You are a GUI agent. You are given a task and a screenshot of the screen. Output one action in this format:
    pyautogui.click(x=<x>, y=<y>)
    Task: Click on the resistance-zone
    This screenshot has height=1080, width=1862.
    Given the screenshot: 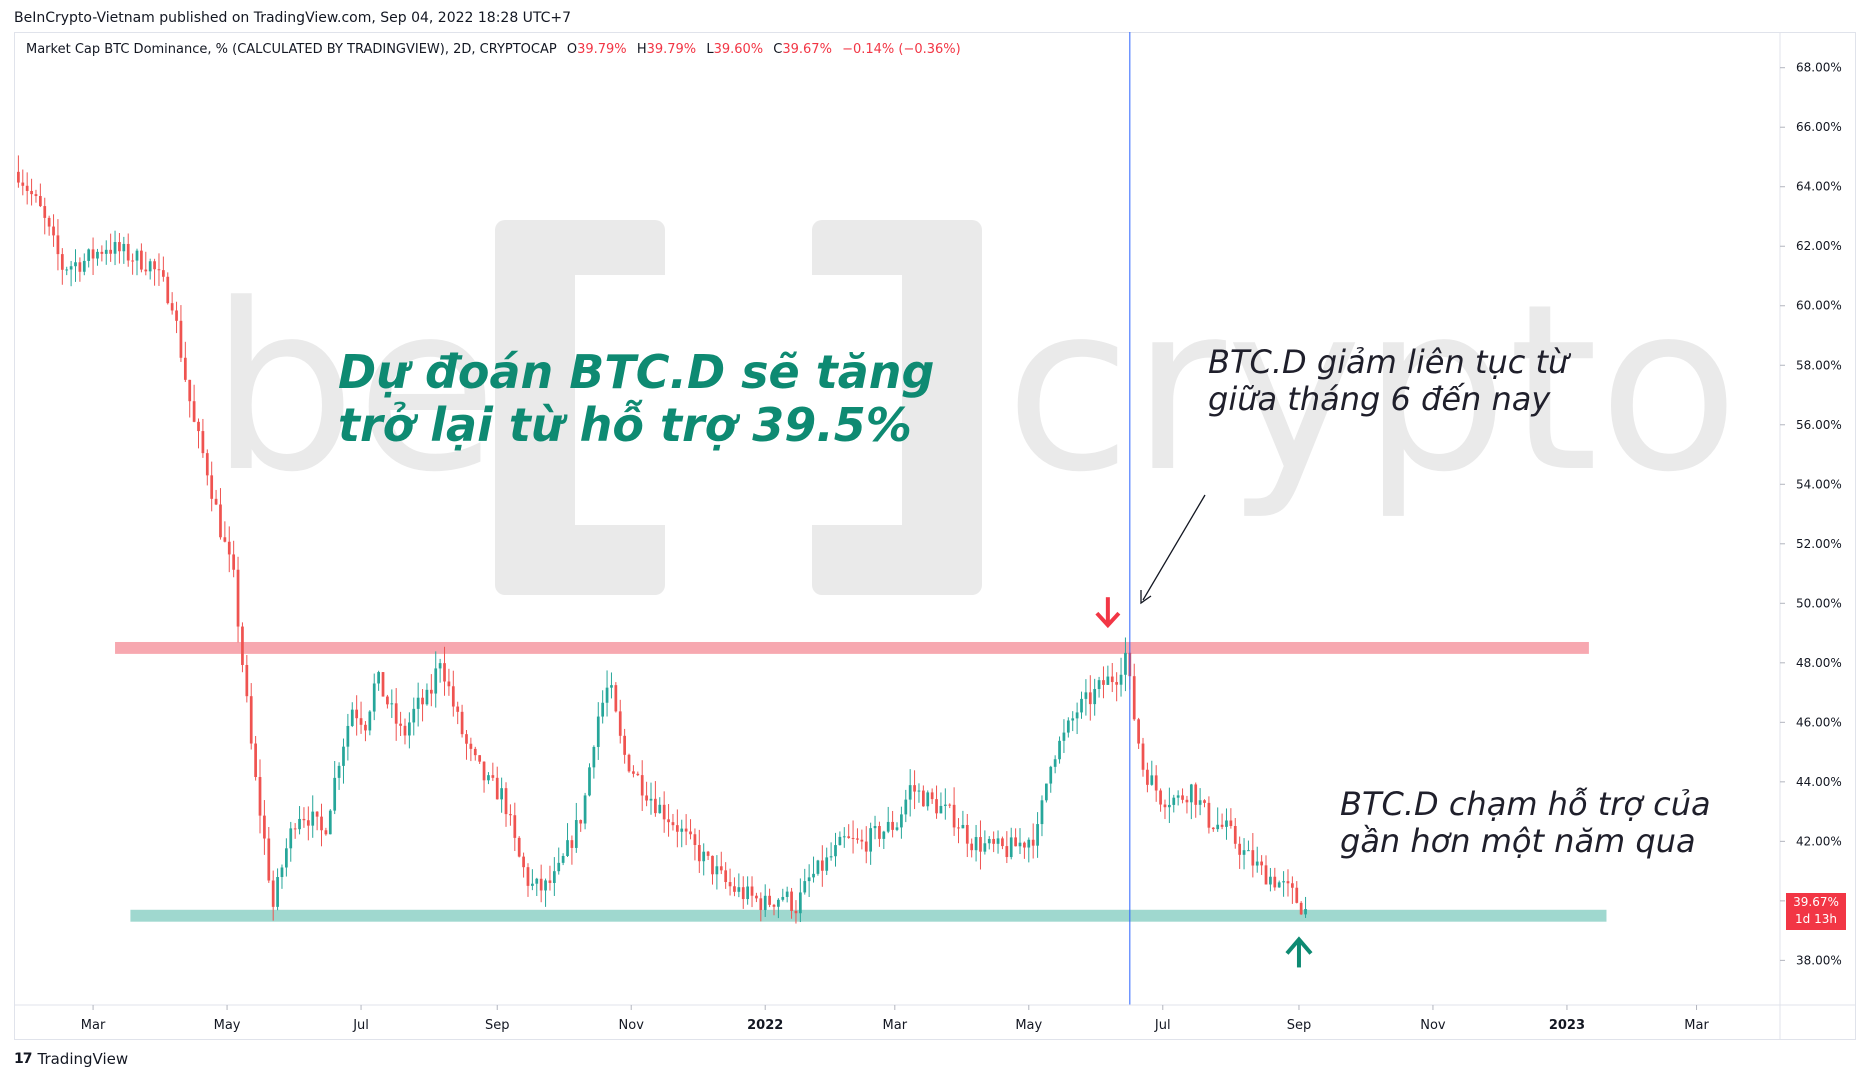 What is the action you would take?
    pyautogui.click(x=852, y=647)
    